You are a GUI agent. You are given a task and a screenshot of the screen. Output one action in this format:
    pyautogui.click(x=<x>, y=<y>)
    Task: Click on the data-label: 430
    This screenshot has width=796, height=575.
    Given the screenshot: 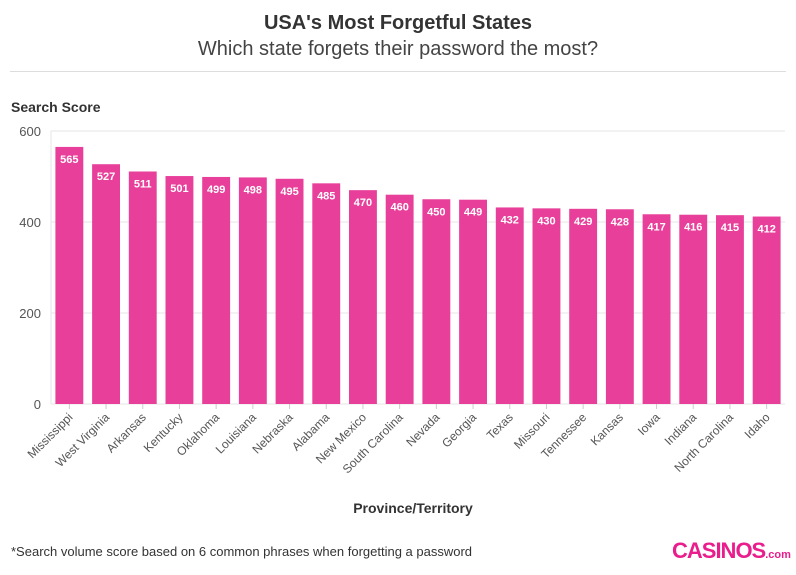 What is the action you would take?
    pyautogui.click(x=546, y=221)
    